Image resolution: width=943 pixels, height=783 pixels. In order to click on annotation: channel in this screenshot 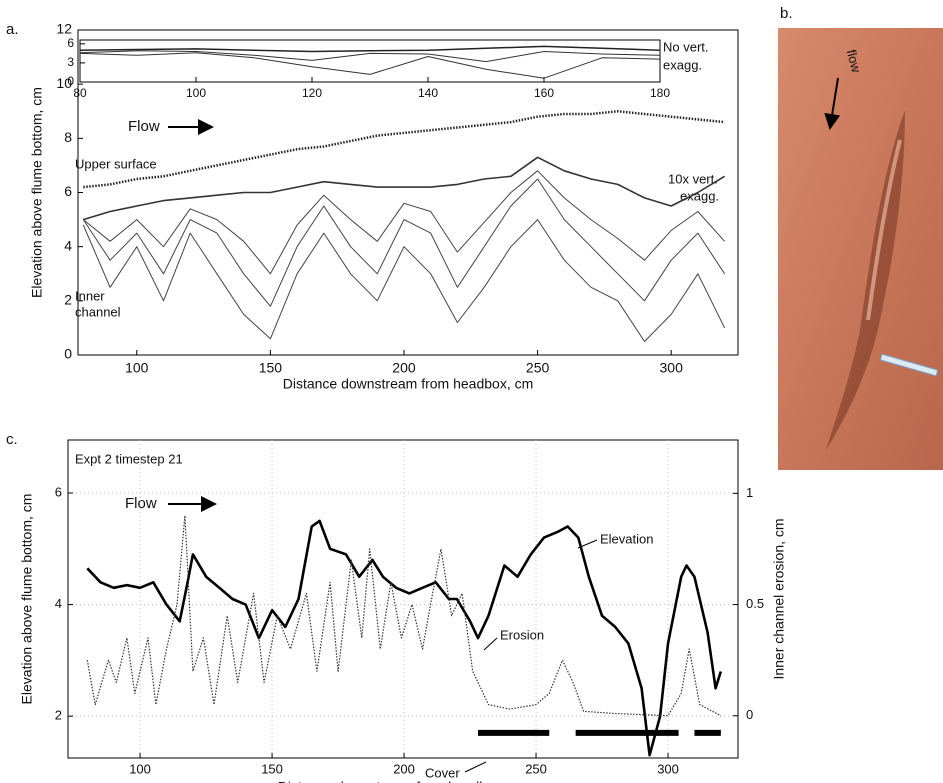, I will do `click(98, 311)`.